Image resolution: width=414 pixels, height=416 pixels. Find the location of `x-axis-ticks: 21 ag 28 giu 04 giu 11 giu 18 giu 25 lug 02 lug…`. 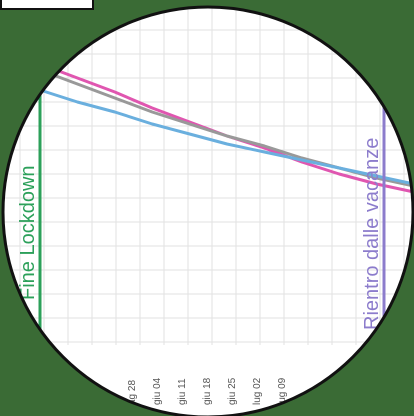

x-axis-ticks: 21 ag 28 giu 04 giu 11 giu 18 giu 25 lug 02 lug… is located at coordinates (207, 391).